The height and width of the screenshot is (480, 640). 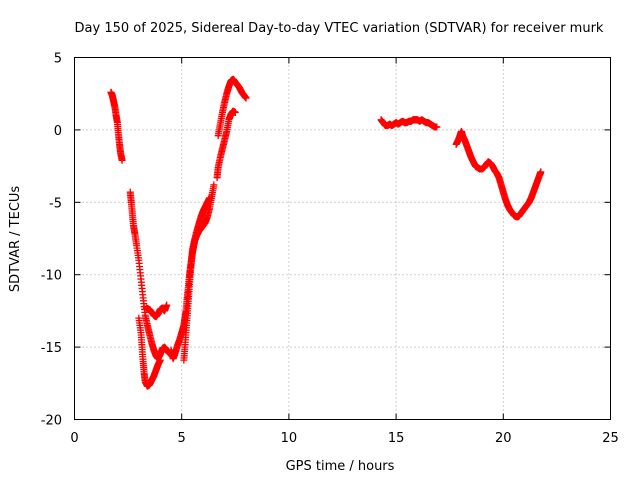 I want to click on y-axis-label: SDTVAR / TECUs, so click(x=15, y=239).